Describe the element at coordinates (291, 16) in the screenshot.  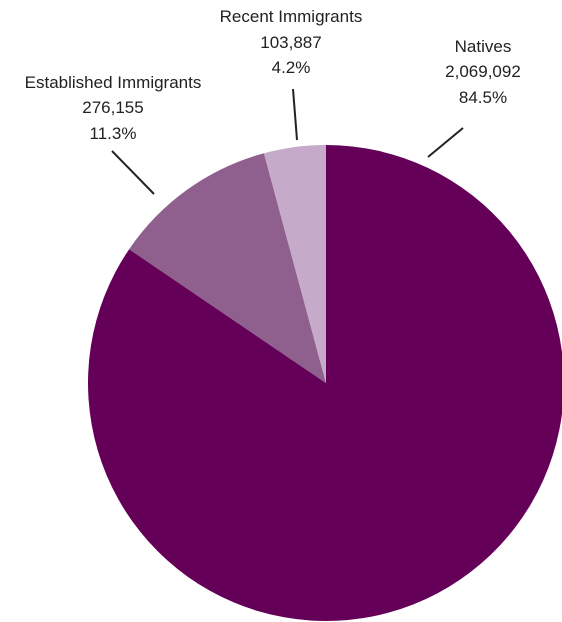
I see `recent-immigrants-label-name: Recent Immigrants` at that location.